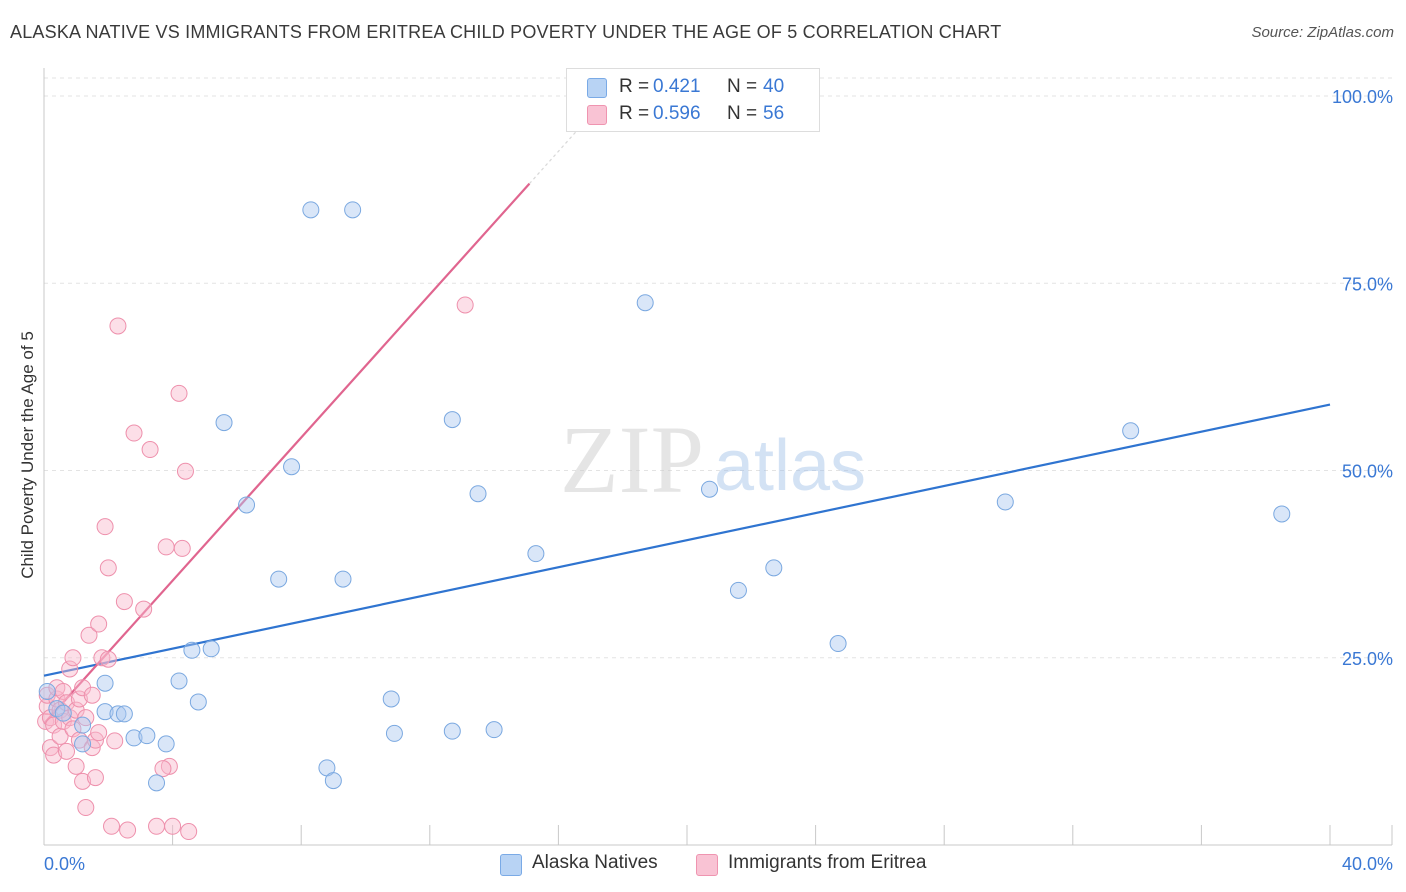 The image size is (1406, 892). Describe the element at coordinates (774, 113) in the screenshot. I see `legend-n-value: 56` at that location.